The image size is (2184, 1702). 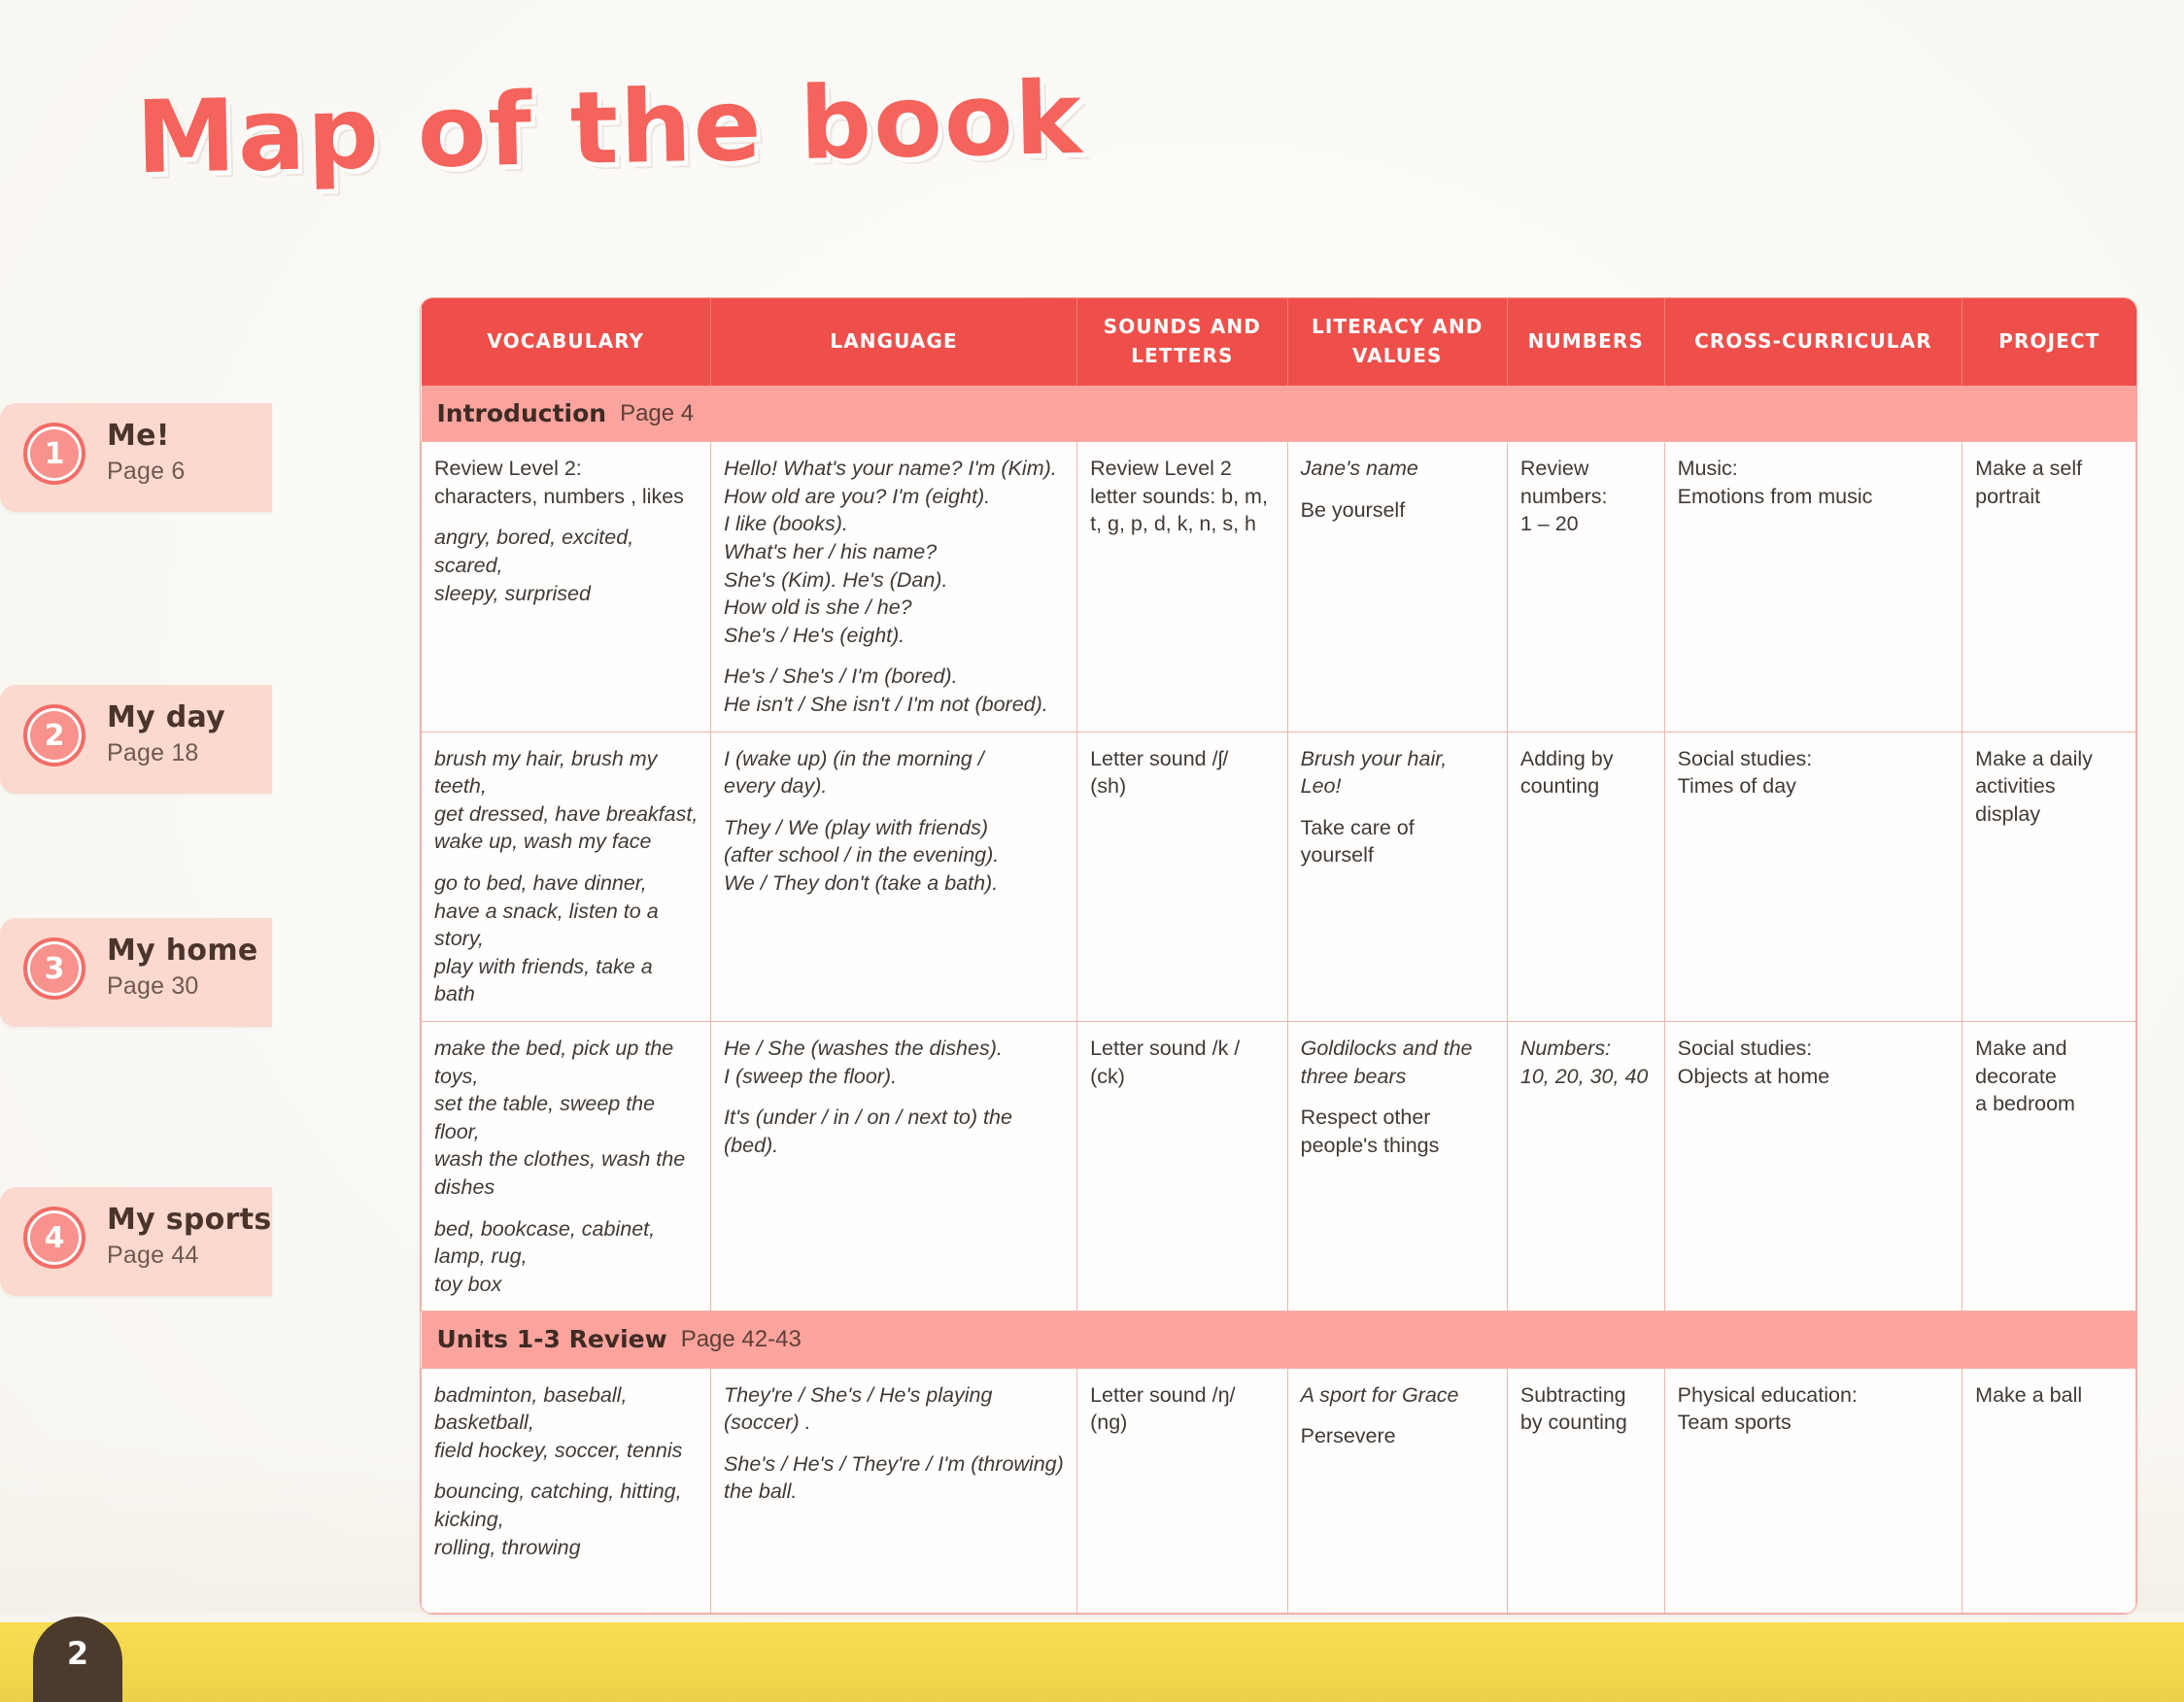 I want to click on cell-text: Brush your hair, Leo!, so click(x=1374, y=772).